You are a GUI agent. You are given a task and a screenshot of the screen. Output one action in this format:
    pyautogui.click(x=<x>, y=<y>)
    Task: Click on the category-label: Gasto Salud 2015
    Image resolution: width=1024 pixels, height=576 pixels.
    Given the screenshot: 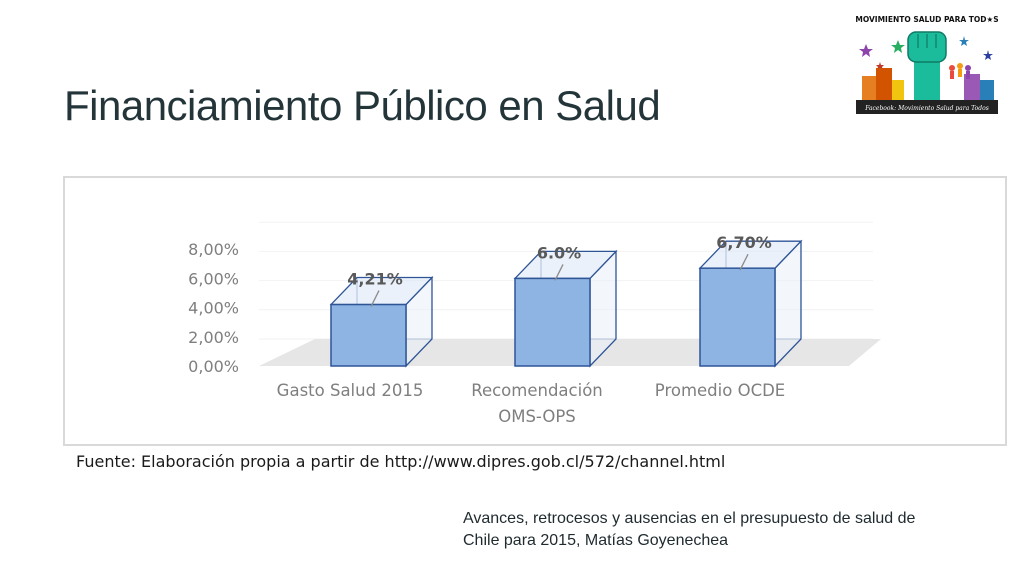 What is the action you would take?
    pyautogui.click(x=350, y=390)
    